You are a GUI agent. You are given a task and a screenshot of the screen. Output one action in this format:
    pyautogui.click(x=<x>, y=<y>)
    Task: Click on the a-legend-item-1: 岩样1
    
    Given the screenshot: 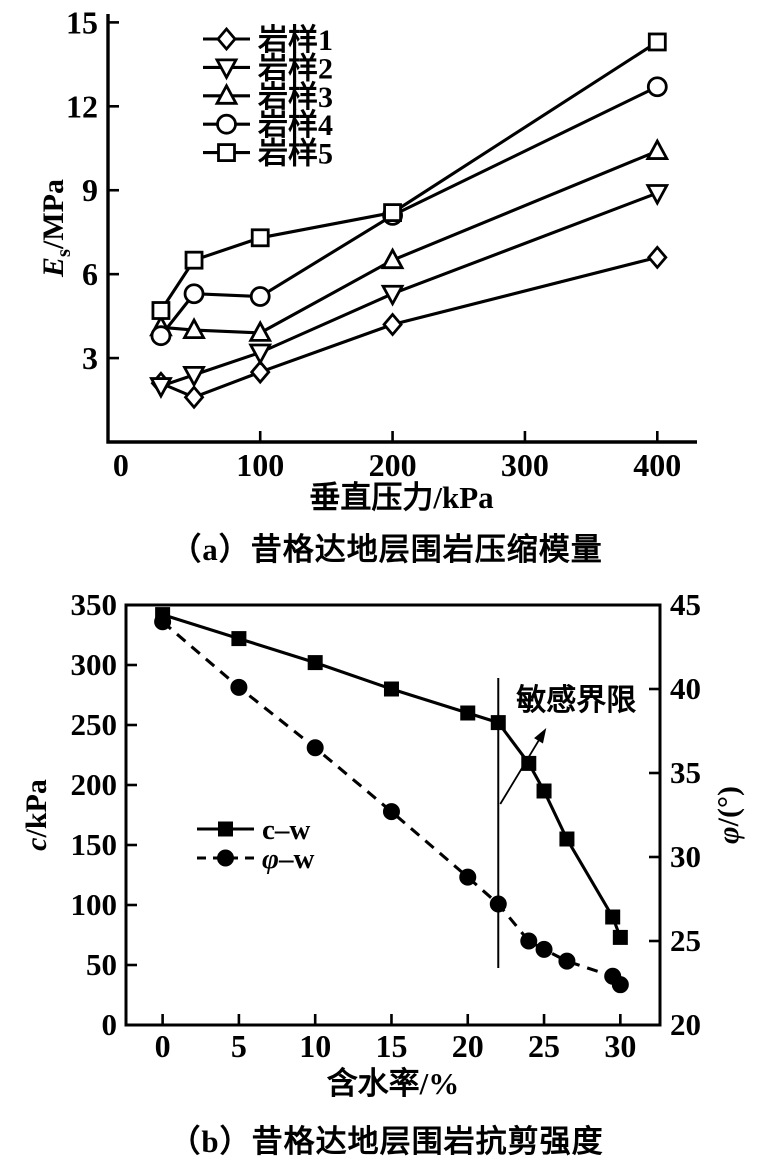 What is the action you would take?
    pyautogui.click(x=268, y=40)
    